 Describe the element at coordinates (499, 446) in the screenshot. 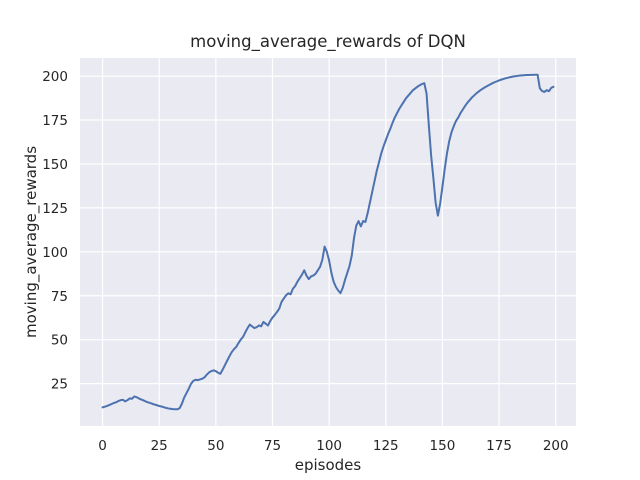

I see `x-tick-label: 175` at that location.